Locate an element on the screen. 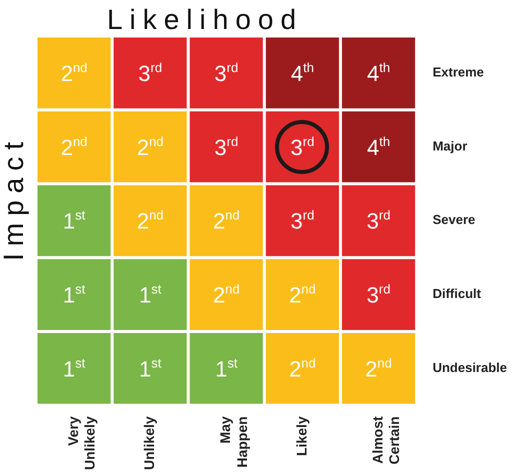 The width and height of the screenshot is (519, 475). y-tick-label: Difficult is located at coordinates (457, 294).